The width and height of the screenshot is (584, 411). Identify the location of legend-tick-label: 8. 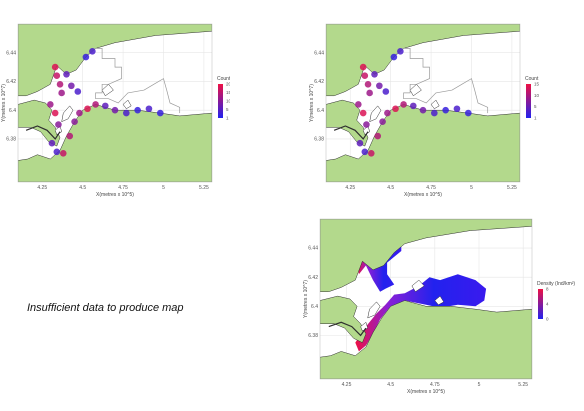
(547, 289).